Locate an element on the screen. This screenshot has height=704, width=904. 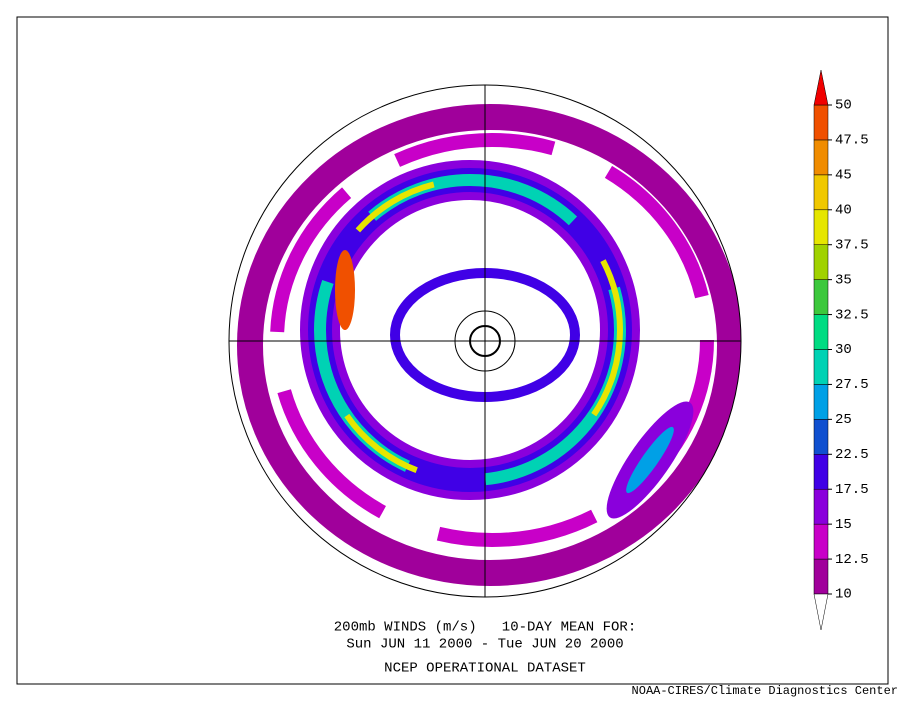
colorbar-label: 35 is located at coordinates (843, 280).